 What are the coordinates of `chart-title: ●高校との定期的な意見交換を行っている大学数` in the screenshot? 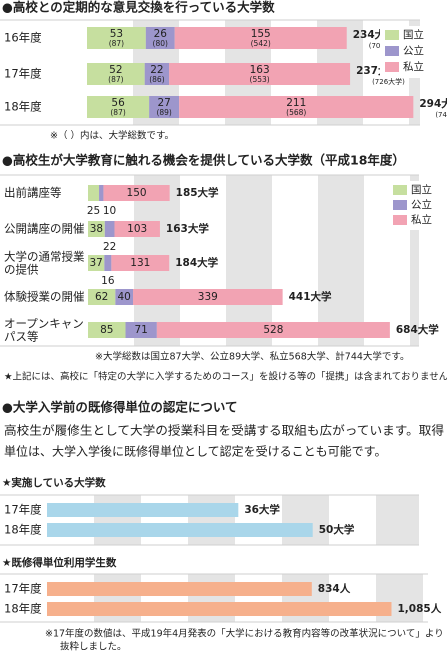 It's located at (138, 7).